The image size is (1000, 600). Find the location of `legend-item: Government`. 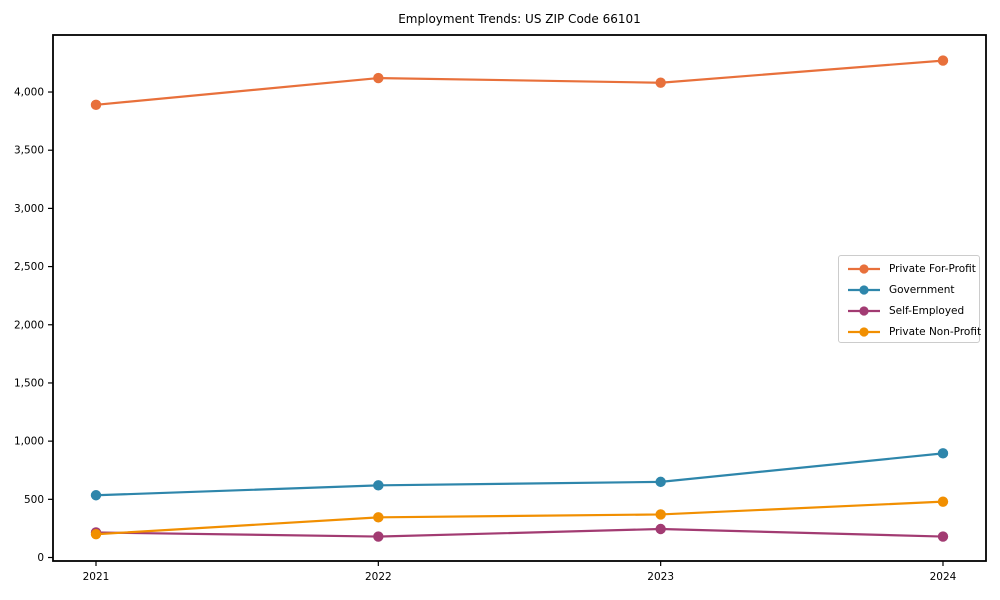

legend-item: Government is located at coordinates (913, 290).